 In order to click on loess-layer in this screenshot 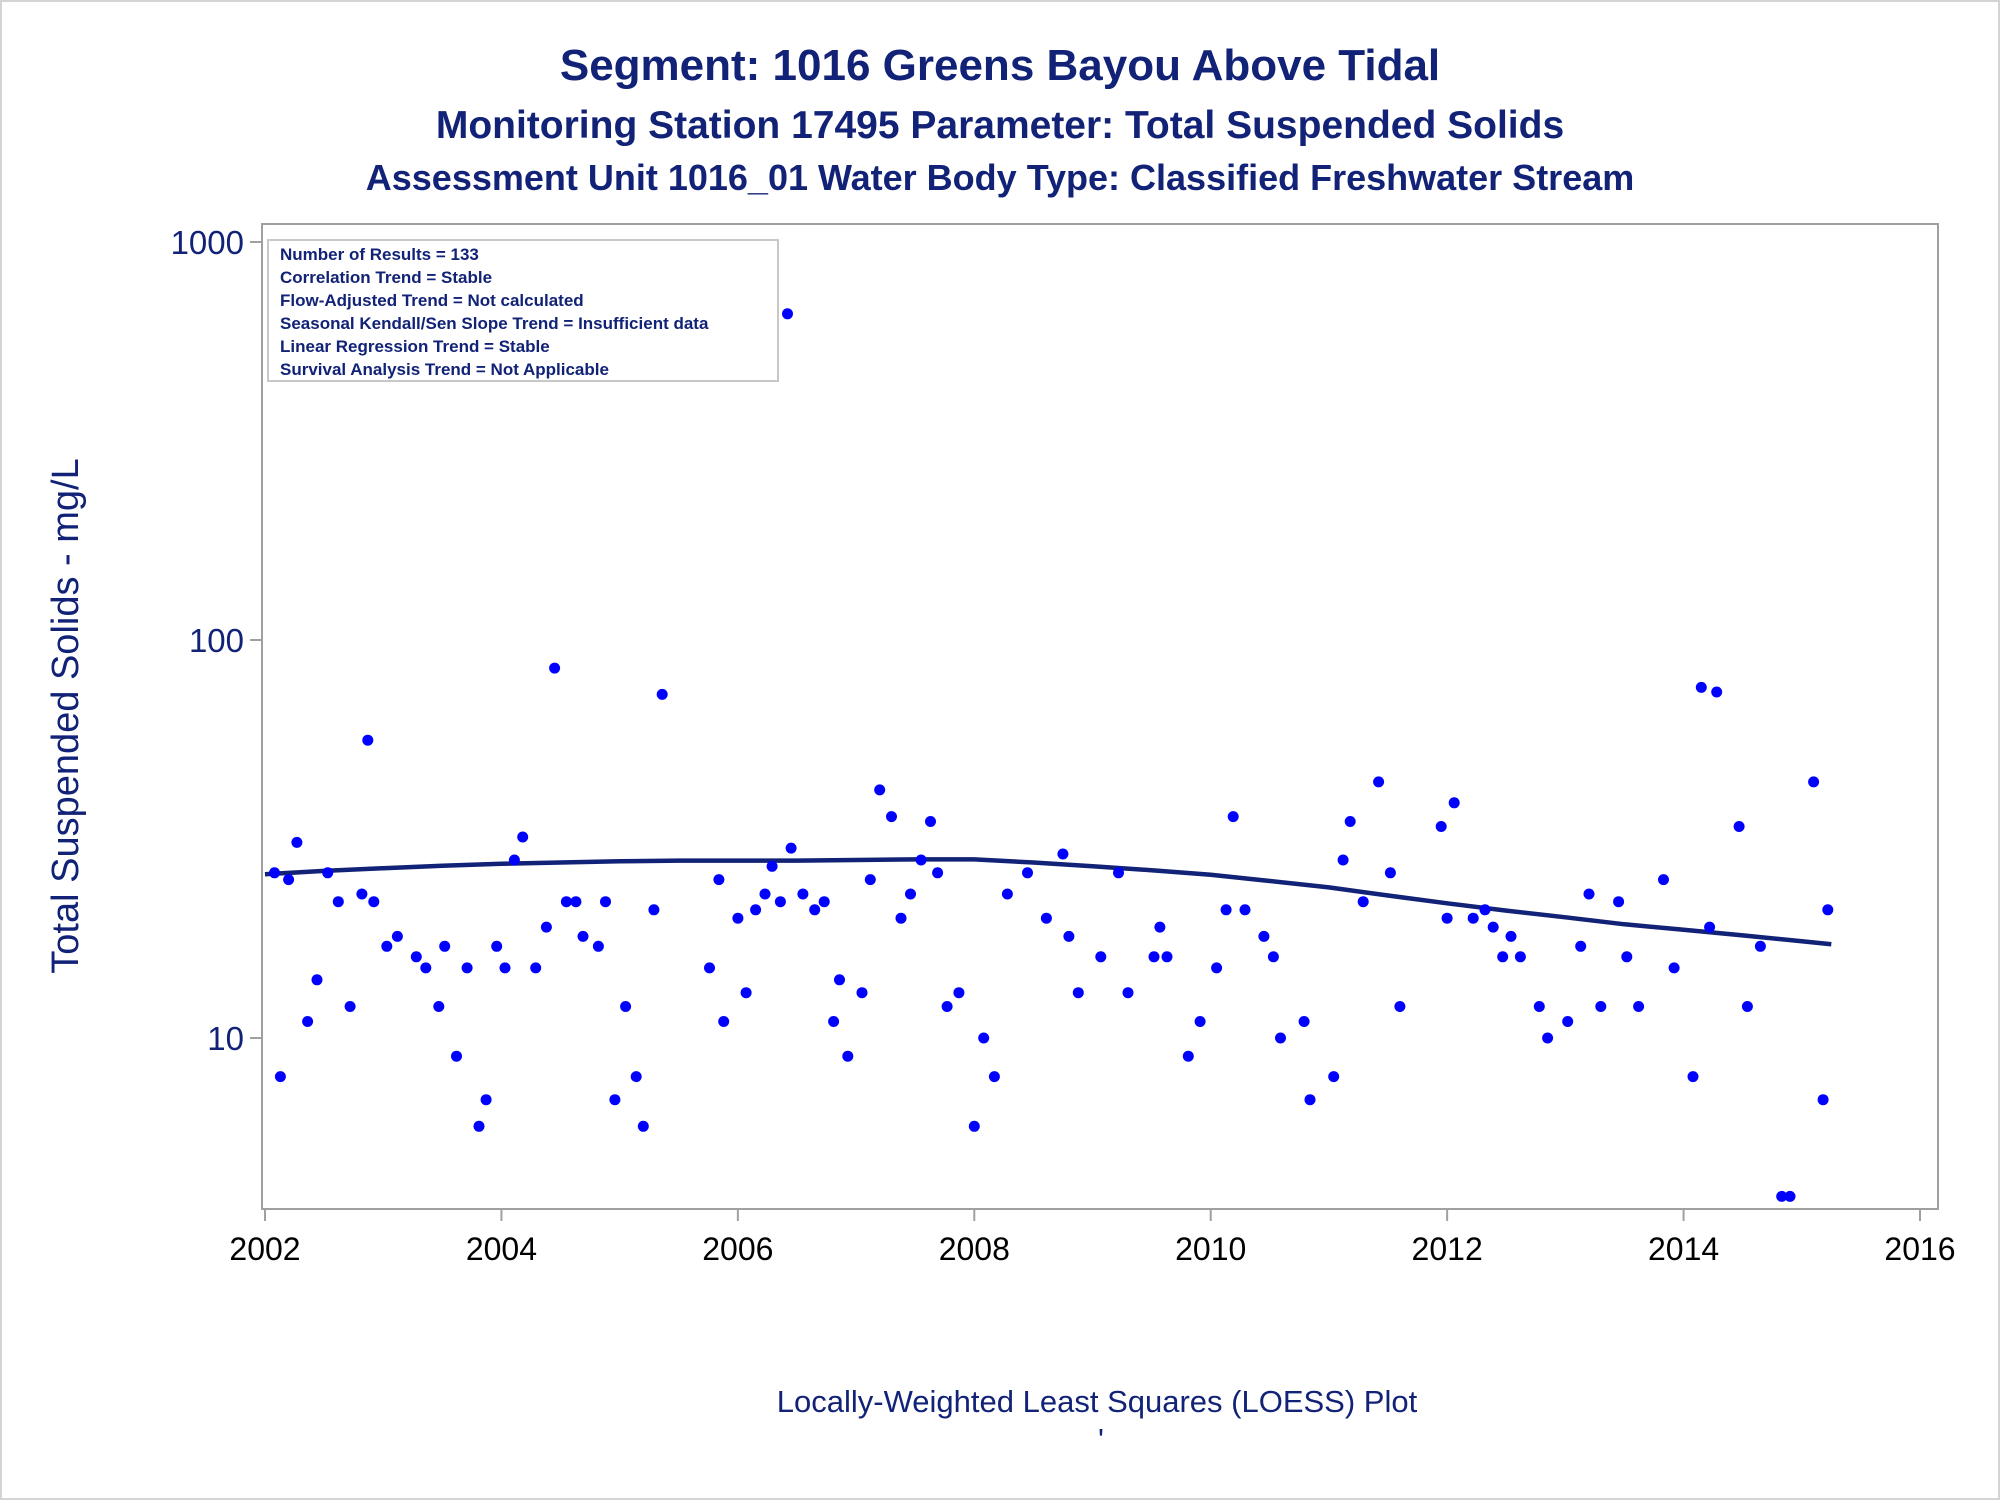, I will do `click(1048, 902)`.